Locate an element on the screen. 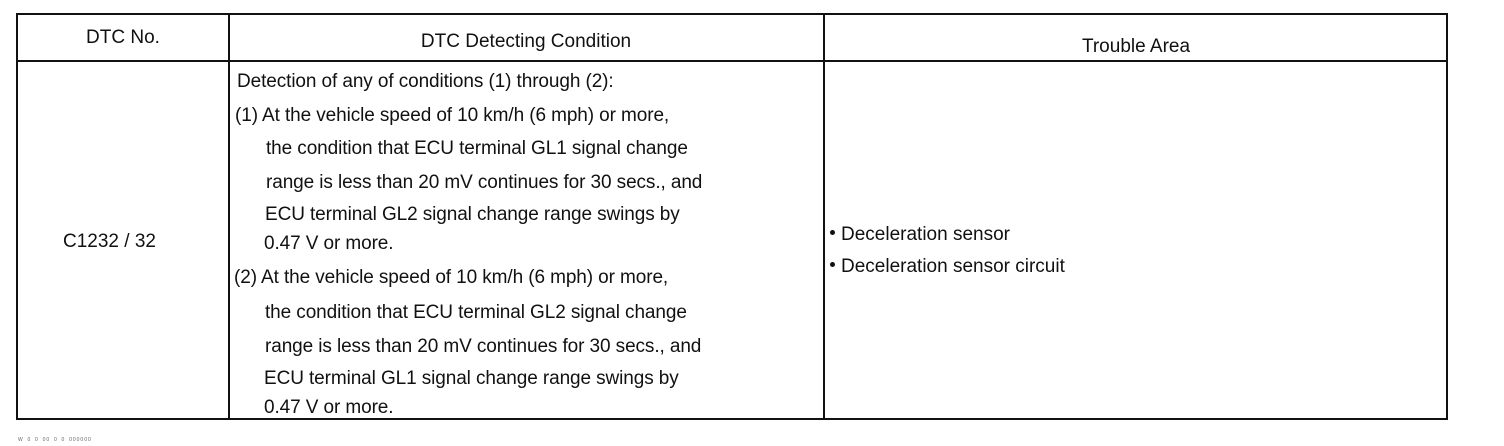 Image resolution: width=1504 pixels, height=446 pixels. table-border-right is located at coordinates (1447, 216).